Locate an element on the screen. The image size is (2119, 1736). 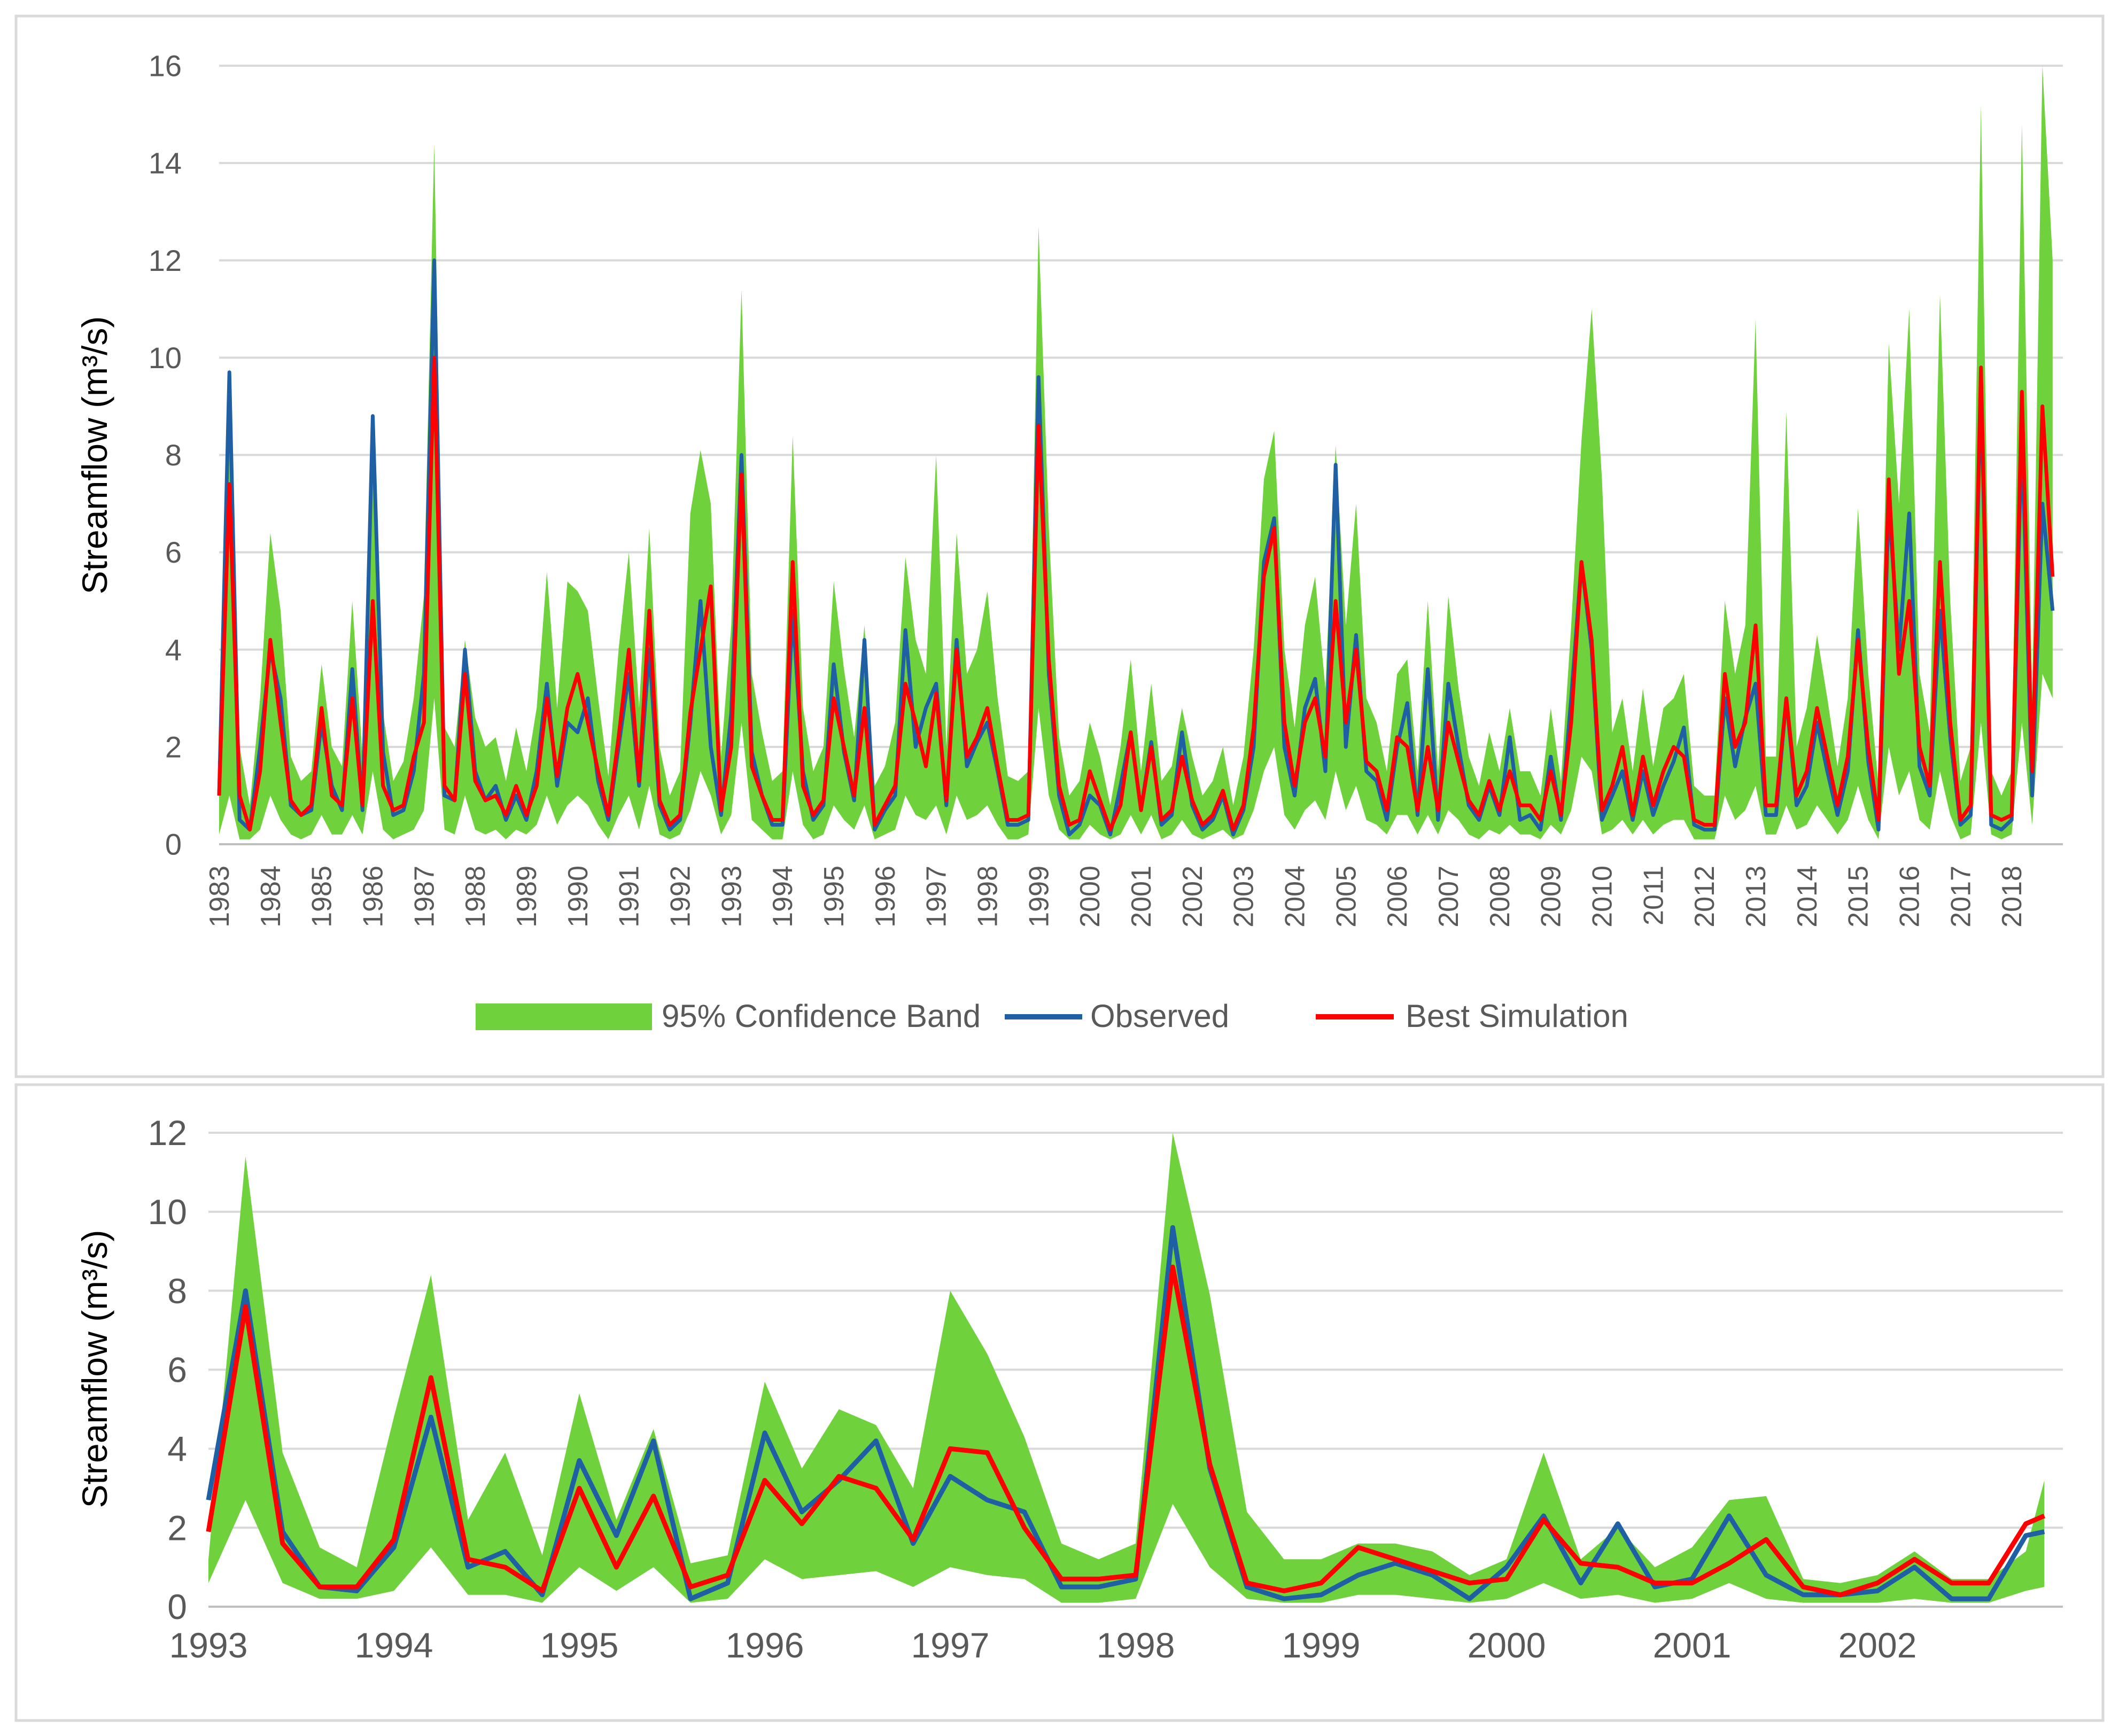
xtick-label: 1991 is located at coordinates (630, 897).